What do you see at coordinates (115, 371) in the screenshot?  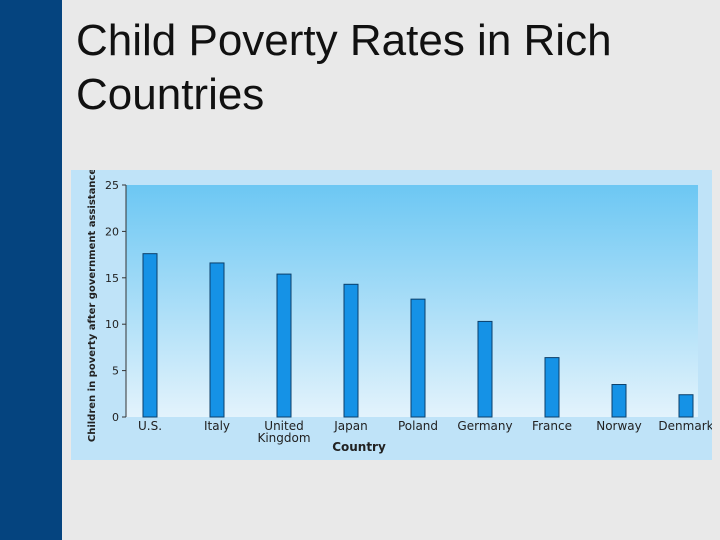 I see `y-tick-label: 5` at bounding box center [115, 371].